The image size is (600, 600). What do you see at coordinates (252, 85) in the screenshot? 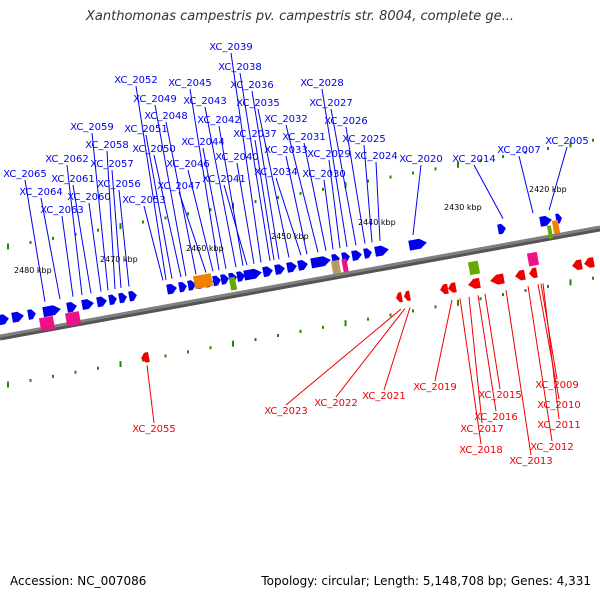
I see `gene-label: XC_2036` at bounding box center [252, 85].